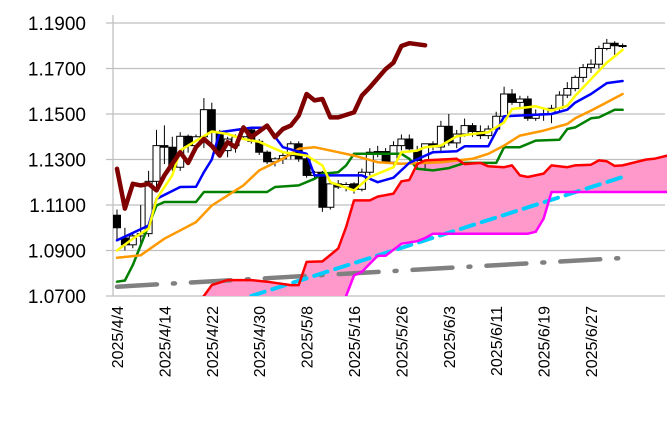 The height and width of the screenshot is (438, 667). What do you see at coordinates (57, 70) in the screenshot?
I see `y-tick-label: 1.1700` at bounding box center [57, 70].